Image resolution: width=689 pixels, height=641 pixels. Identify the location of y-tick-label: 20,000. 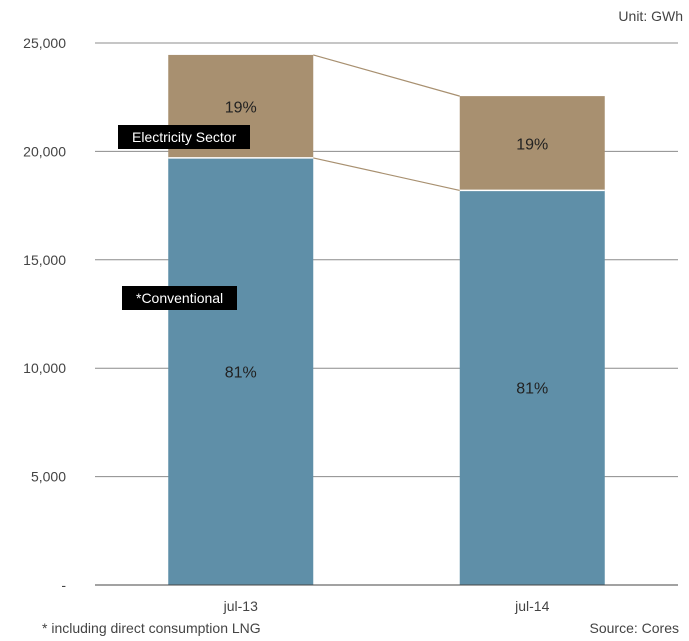
(44, 151).